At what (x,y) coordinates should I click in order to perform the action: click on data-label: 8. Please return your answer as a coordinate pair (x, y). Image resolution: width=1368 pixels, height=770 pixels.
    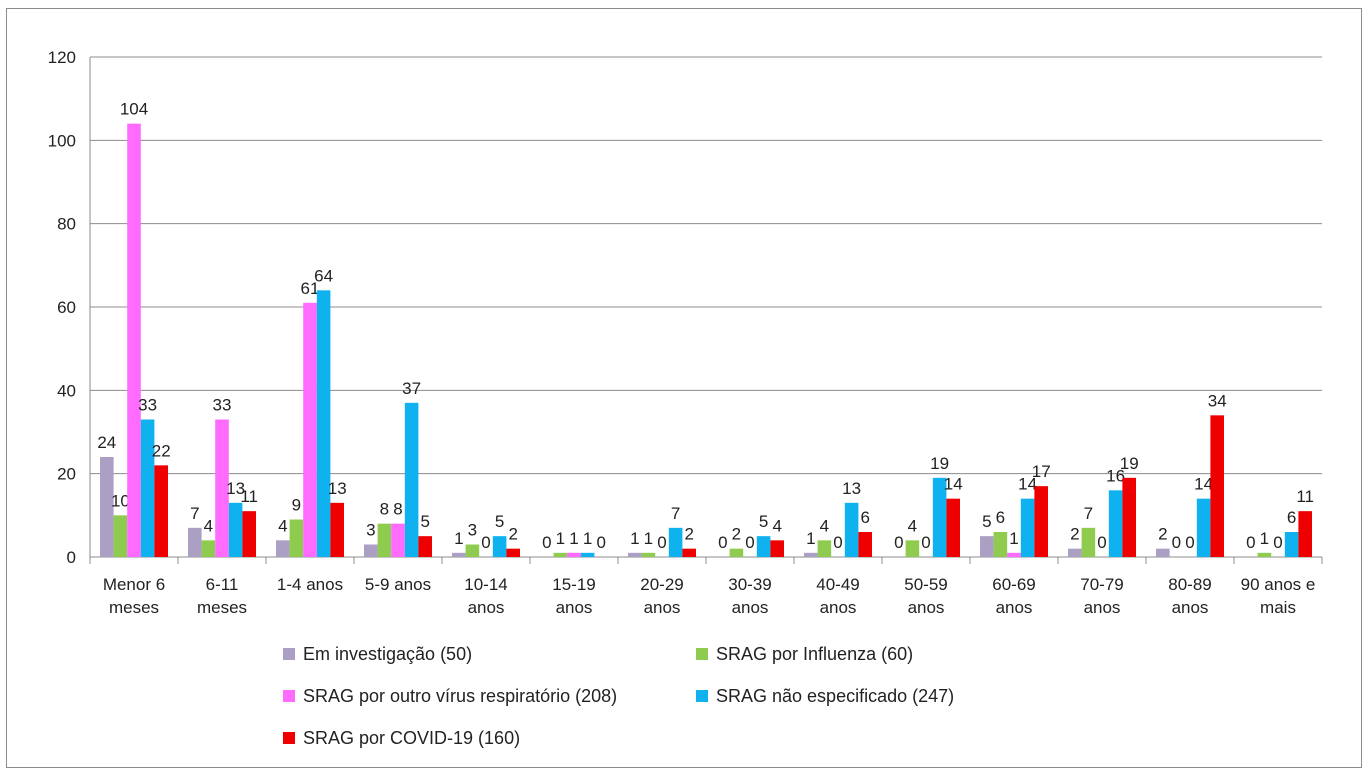
    Looking at the image, I should click on (384, 509).